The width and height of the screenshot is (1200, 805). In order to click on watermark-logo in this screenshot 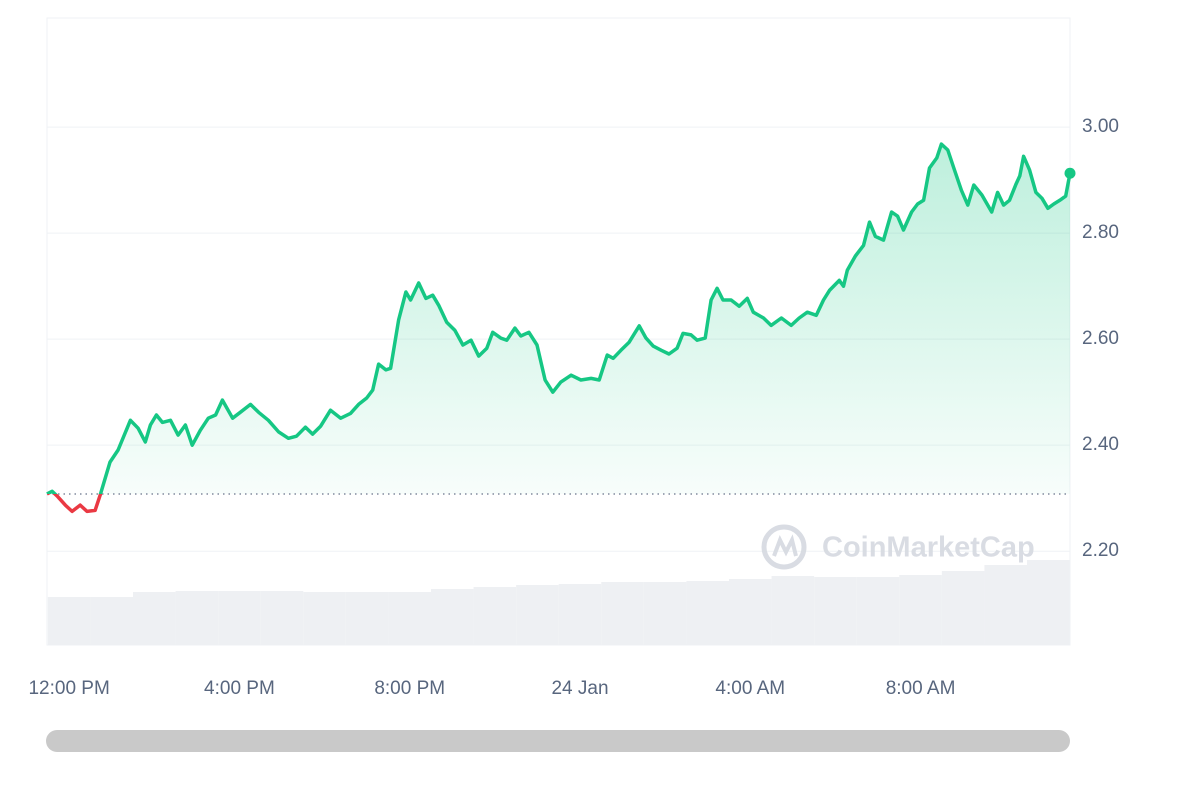, I will do `click(784, 547)`.